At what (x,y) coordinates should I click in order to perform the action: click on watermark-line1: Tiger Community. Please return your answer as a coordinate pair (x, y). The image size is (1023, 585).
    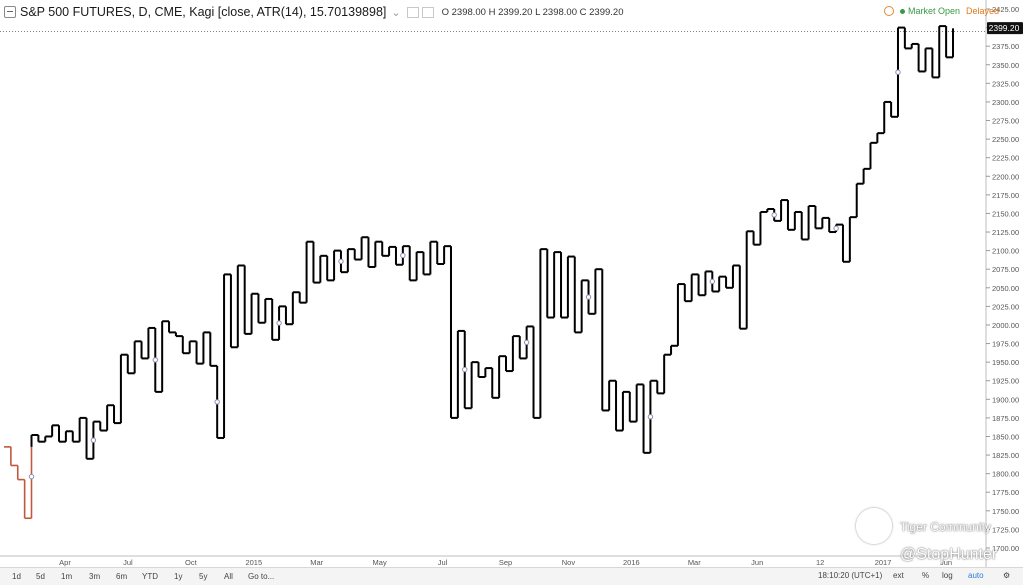
    Looking at the image, I should click on (945, 527).